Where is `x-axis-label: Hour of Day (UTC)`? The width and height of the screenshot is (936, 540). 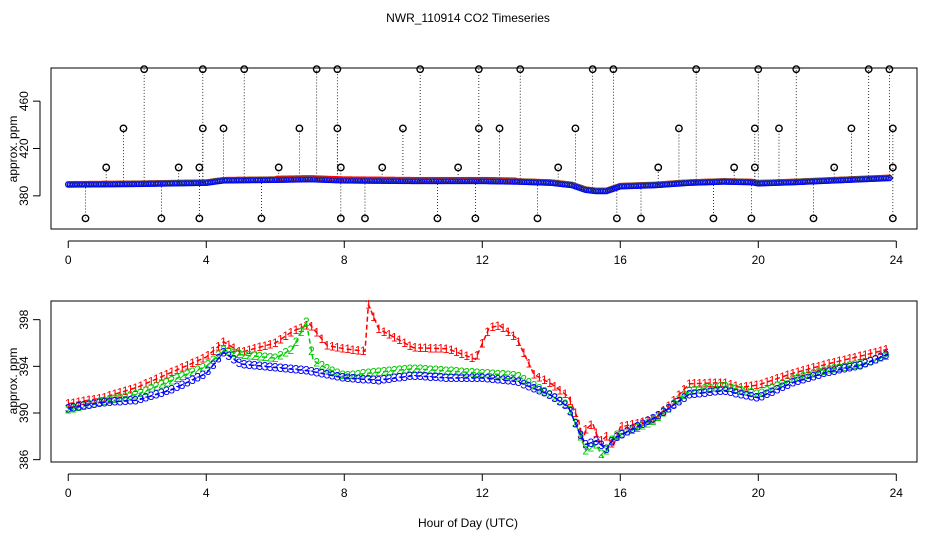
x-axis-label: Hour of Day (UTC) is located at coordinates (468, 523).